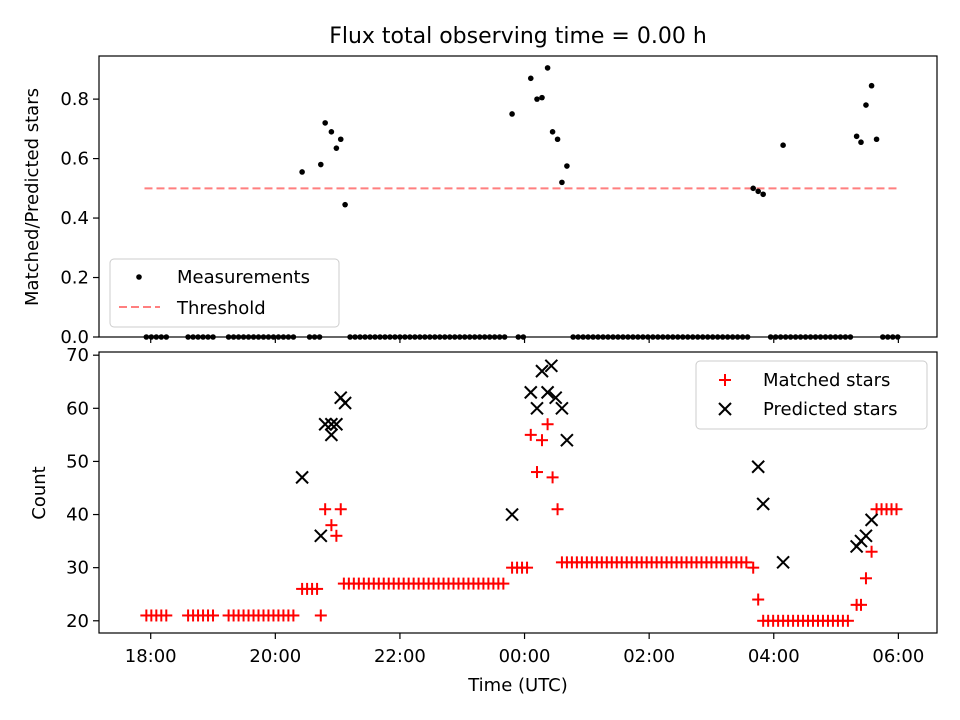 This screenshot has width=960, height=720. I want to click on x-axis-label: Time (UTC), so click(517, 685).